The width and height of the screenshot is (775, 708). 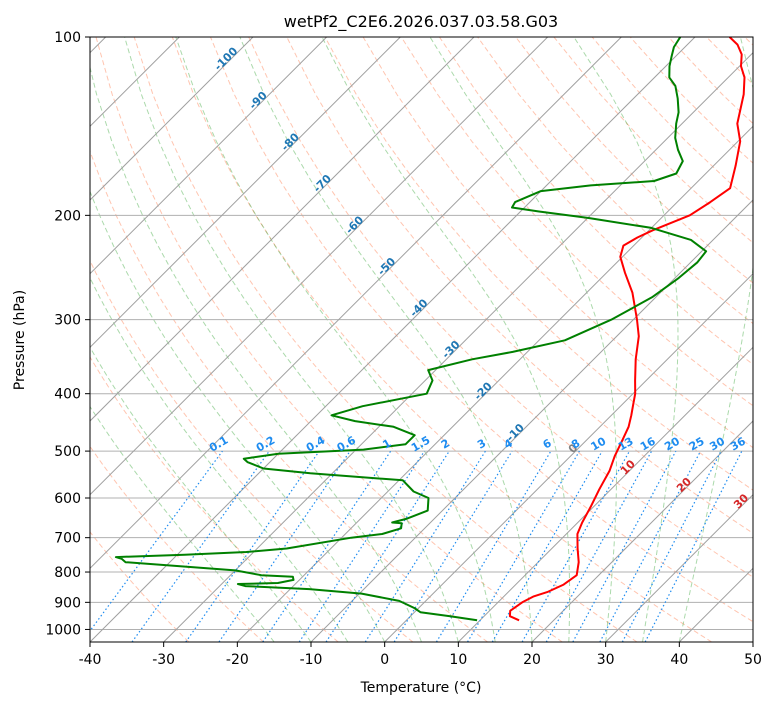 I want to click on isotherm-label: -70, so click(x=322, y=183).